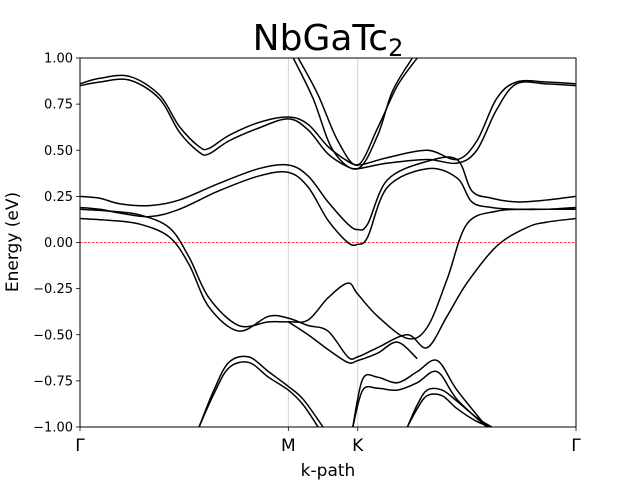 The height and width of the screenshot is (480, 640). What do you see at coordinates (358, 446) in the screenshot?
I see `x-tick-label: K` at bounding box center [358, 446].